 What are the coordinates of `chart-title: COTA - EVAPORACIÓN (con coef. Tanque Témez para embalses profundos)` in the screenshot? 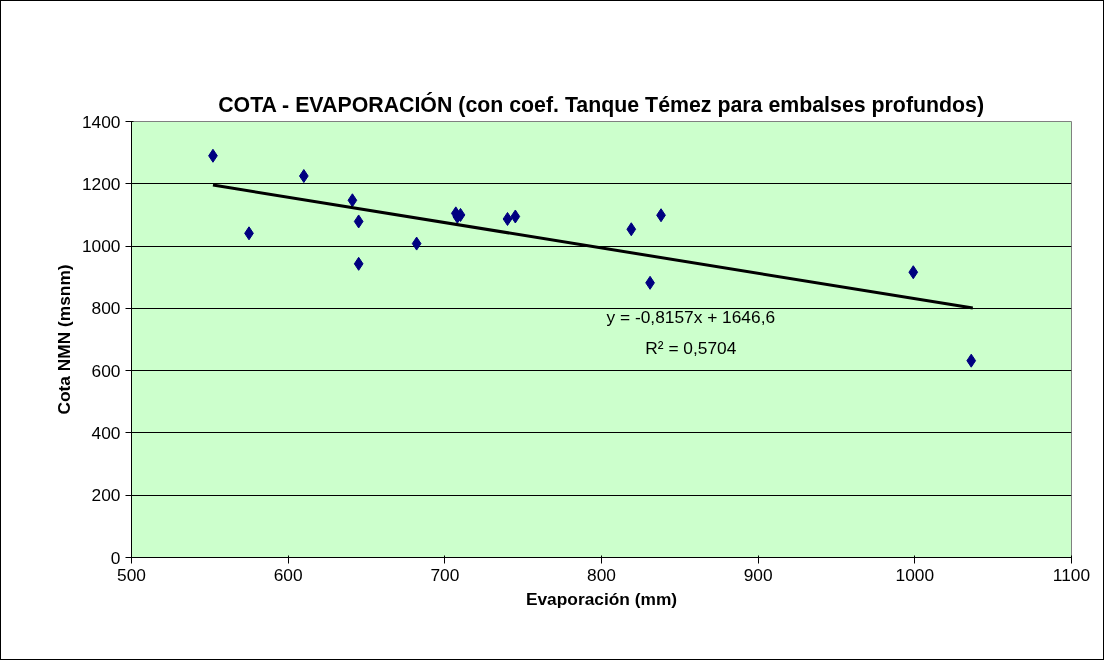 It's located at (601, 104).